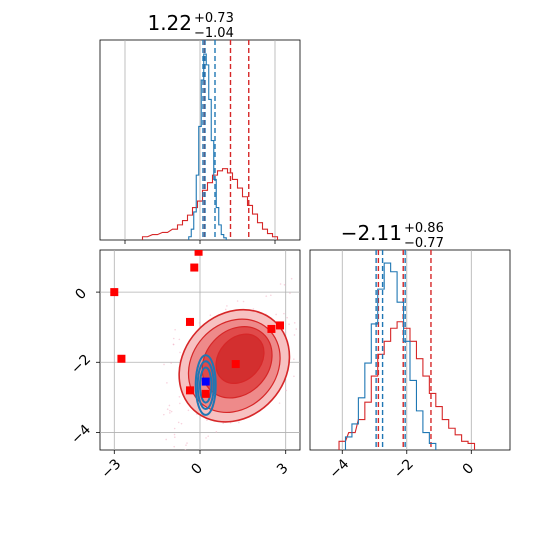 The image size is (550, 550). I want to click on x-tick-label: −2, so click(404, 469).